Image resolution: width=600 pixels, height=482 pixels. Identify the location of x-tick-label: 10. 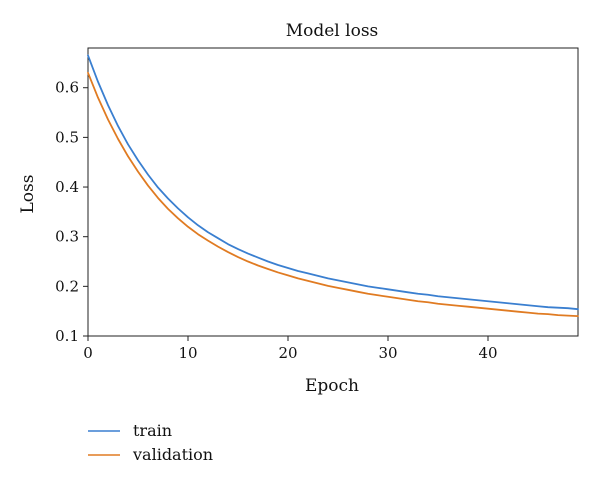
(187, 353).